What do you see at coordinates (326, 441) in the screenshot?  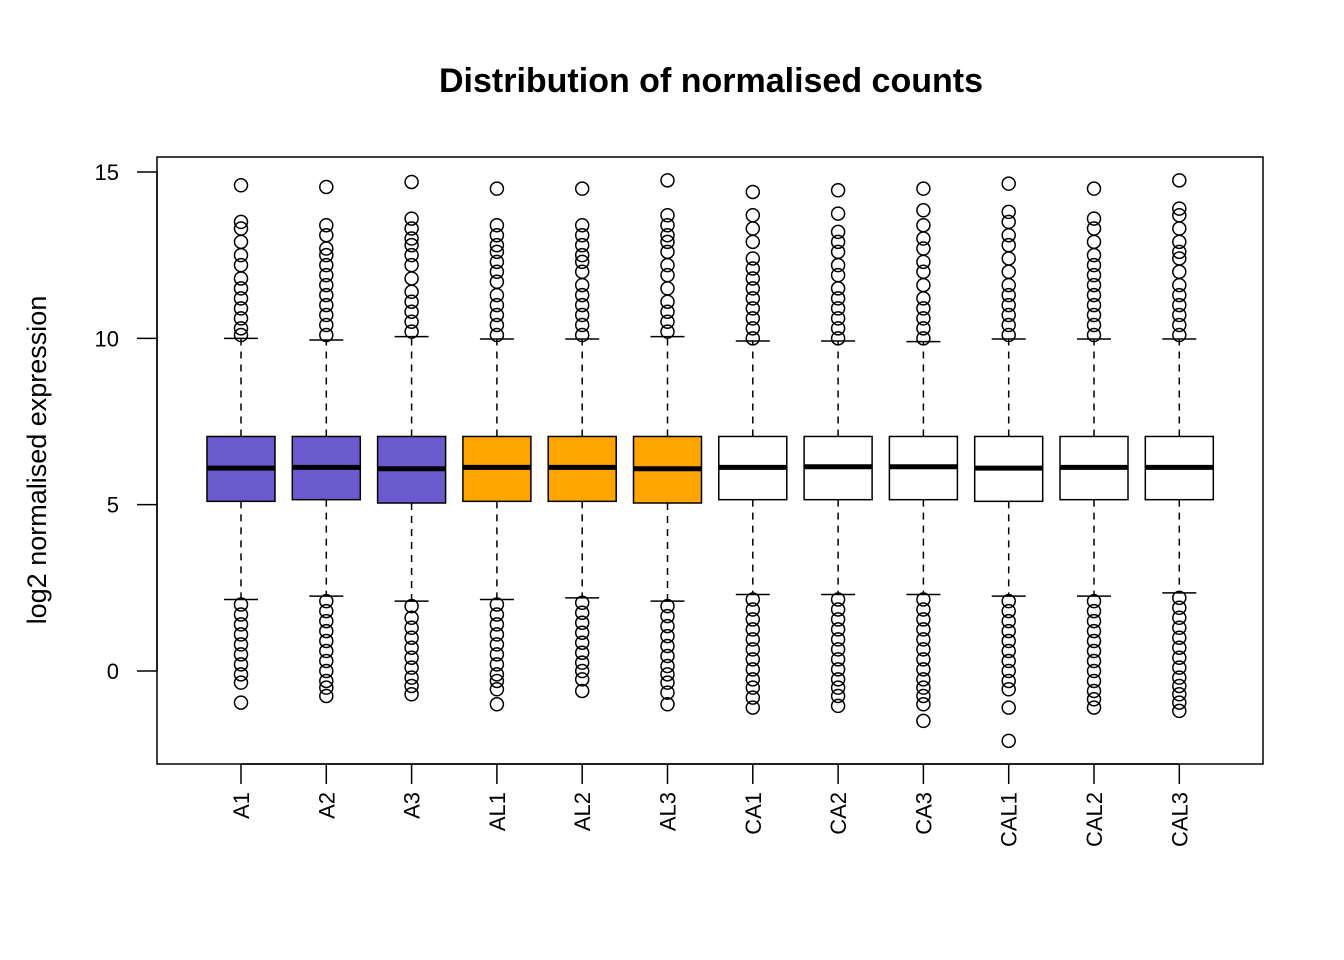 I see `box-A2` at bounding box center [326, 441].